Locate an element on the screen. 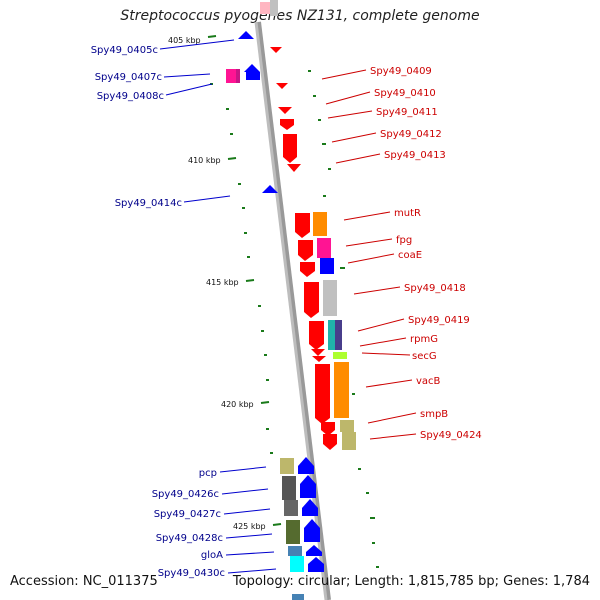 This screenshot has width=600, height=600. gene-secg-green is located at coordinates (340, 355).